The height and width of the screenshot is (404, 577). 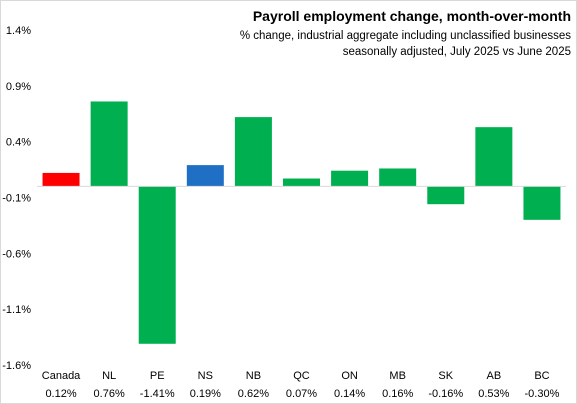 What do you see at coordinates (16, 366) in the screenshot?
I see `y-tick-label: -1.6%` at bounding box center [16, 366].